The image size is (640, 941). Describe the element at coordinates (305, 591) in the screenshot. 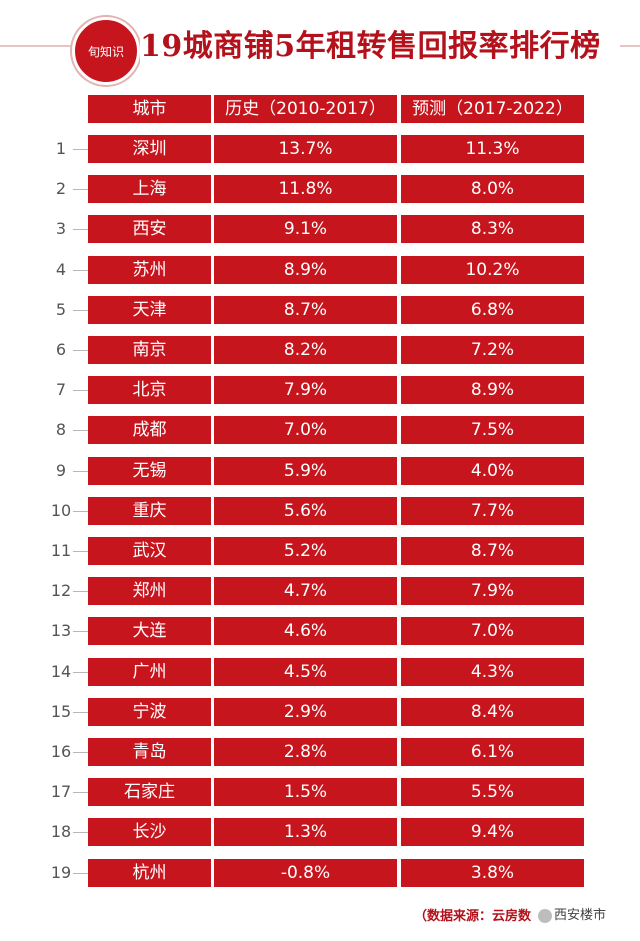

I see `history-cell: 4.7%` at that location.